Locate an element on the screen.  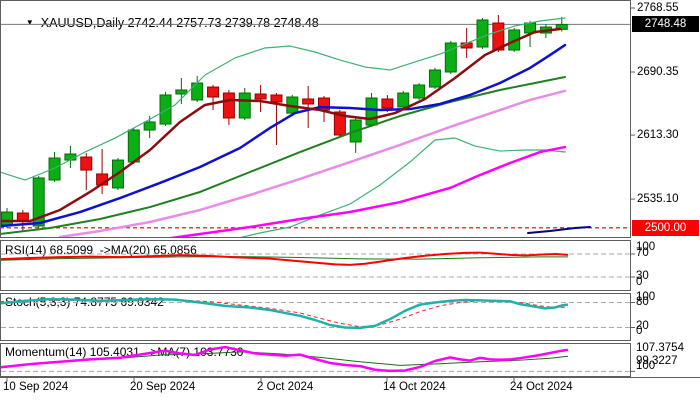
envelope-lower-line is located at coordinates (403, 187).